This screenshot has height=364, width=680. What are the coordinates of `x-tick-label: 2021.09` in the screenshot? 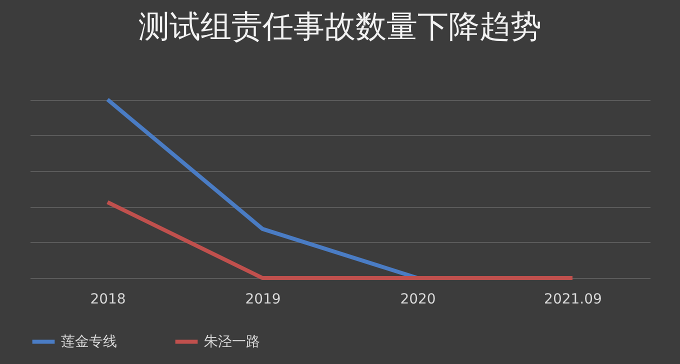 It's located at (573, 300).